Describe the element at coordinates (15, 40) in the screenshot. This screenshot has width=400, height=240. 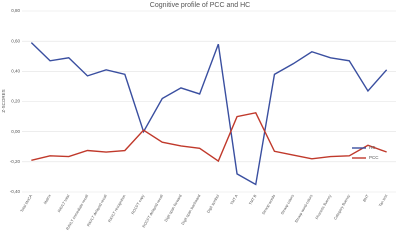
I see `y-tick-label: 0,60` at that location.